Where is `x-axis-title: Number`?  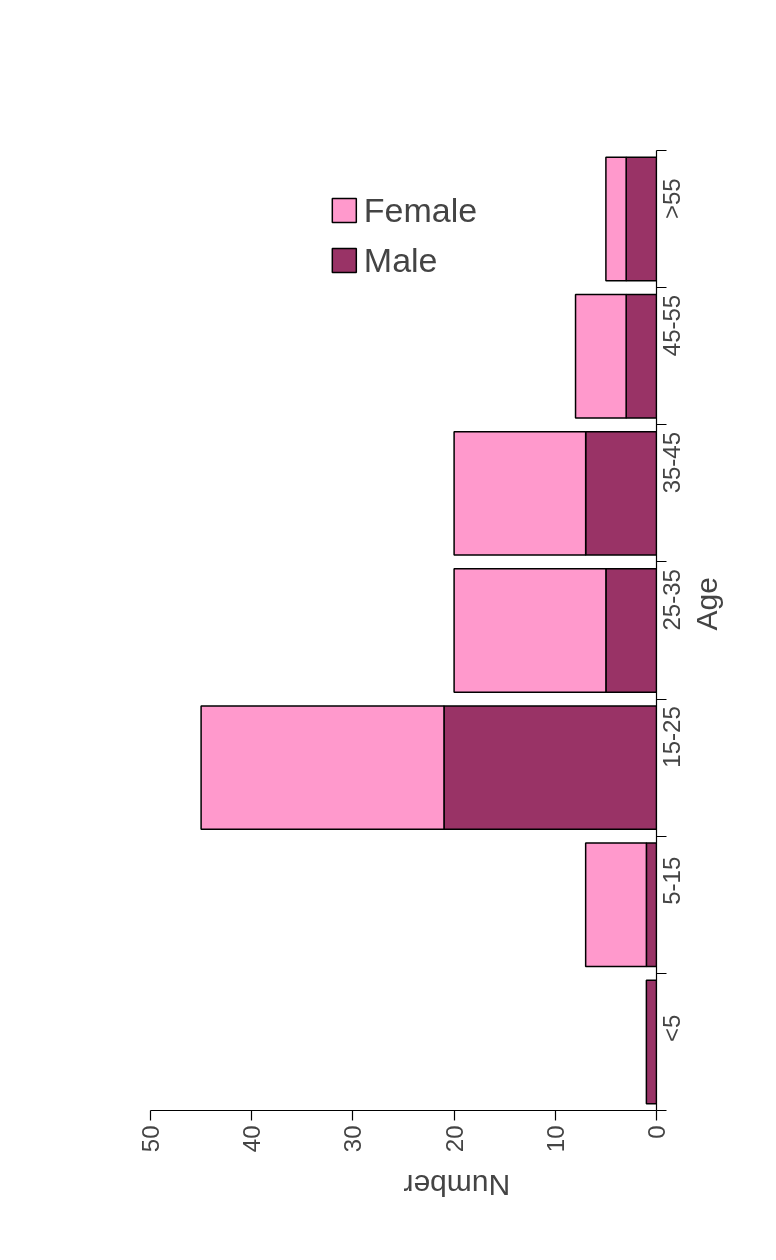 x-axis-title: Number is located at coordinates (457, 1185).